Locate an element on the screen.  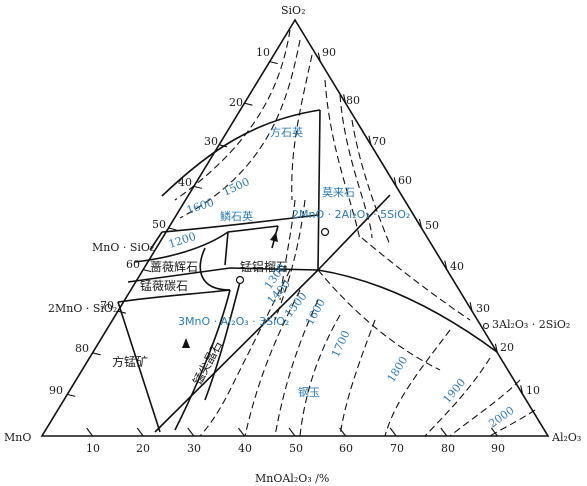
bottom-tick: 40 is located at coordinates (245, 448).